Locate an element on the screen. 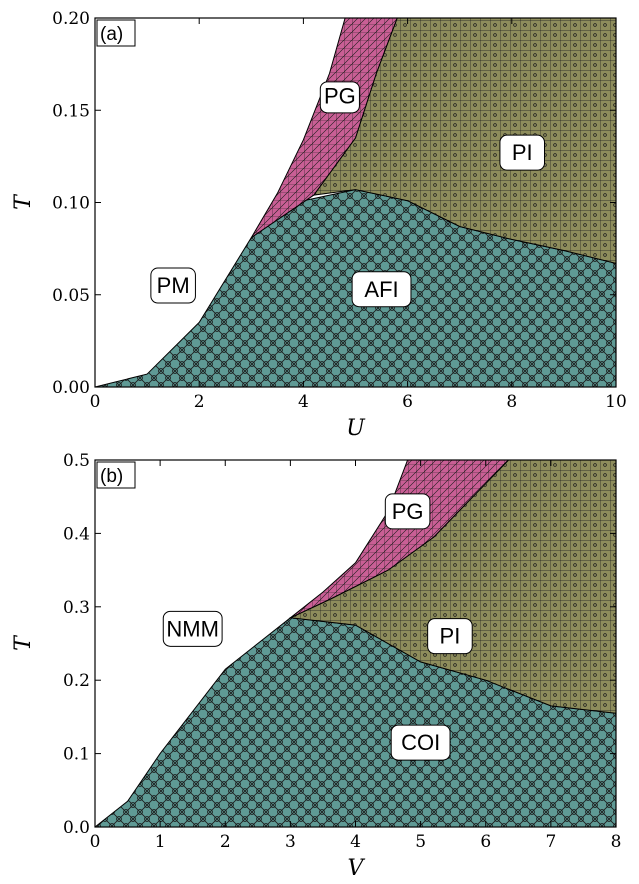 The image size is (639, 884). panel-b-tag: (b) is located at coordinates (116, 475).